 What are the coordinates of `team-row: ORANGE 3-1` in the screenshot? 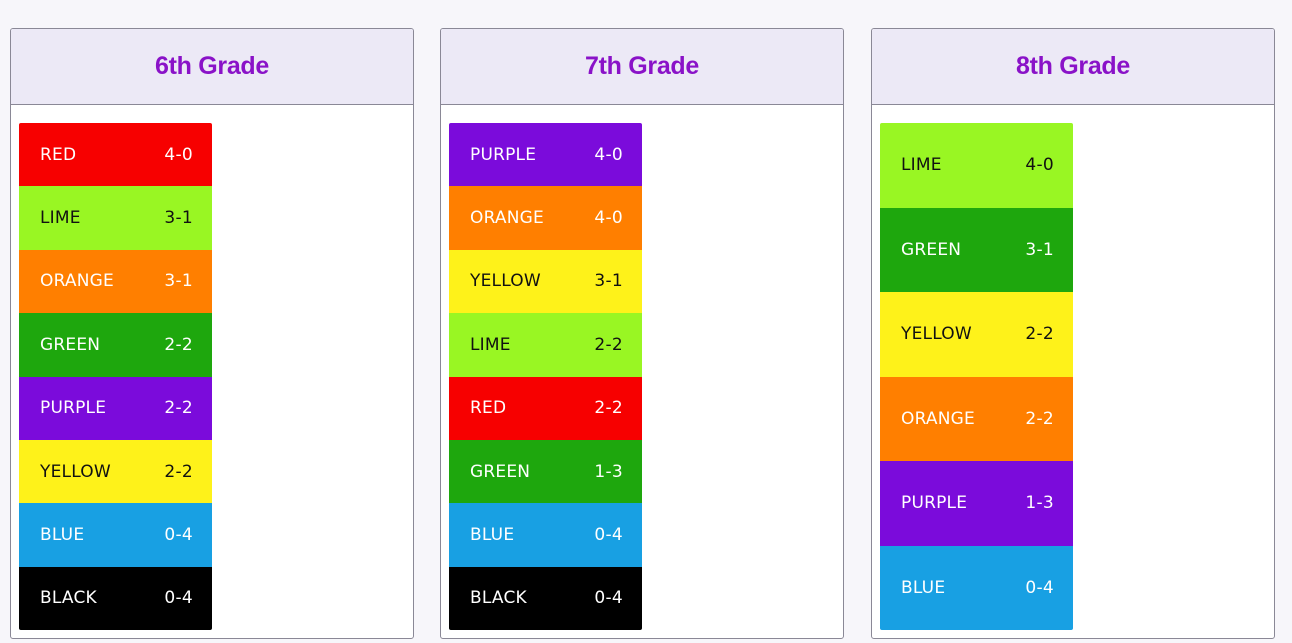 It's located at (115, 281).